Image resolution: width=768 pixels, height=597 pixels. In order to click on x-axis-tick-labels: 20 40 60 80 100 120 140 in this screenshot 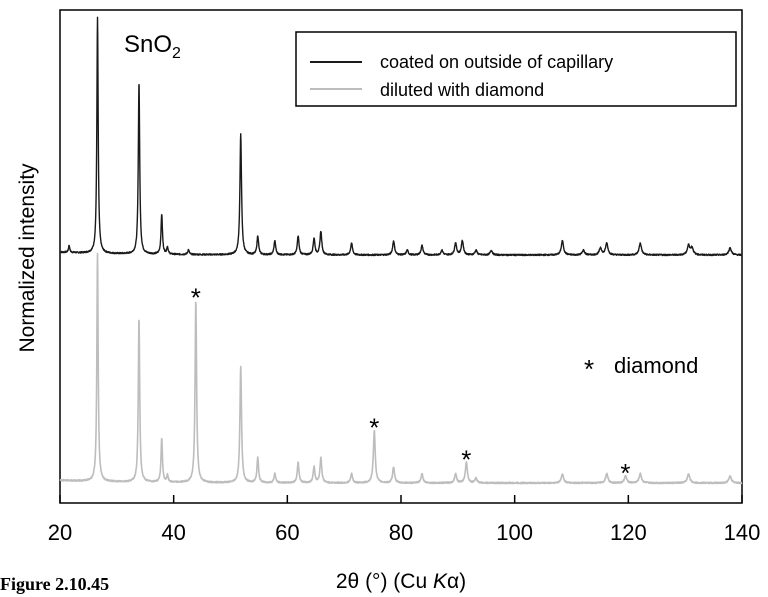, I will do `click(404, 532)`.